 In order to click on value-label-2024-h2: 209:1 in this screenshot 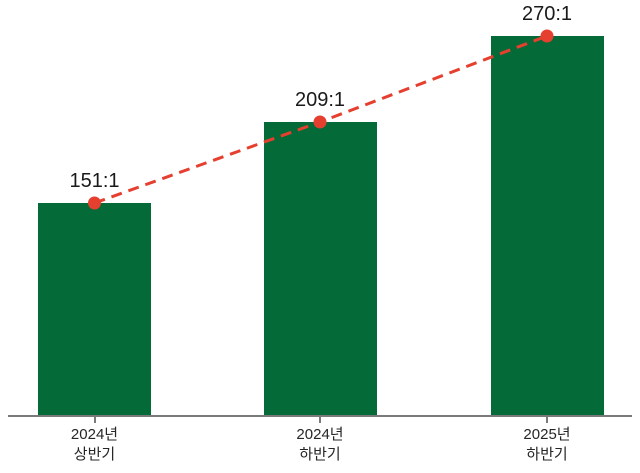, I will do `click(320, 100)`.